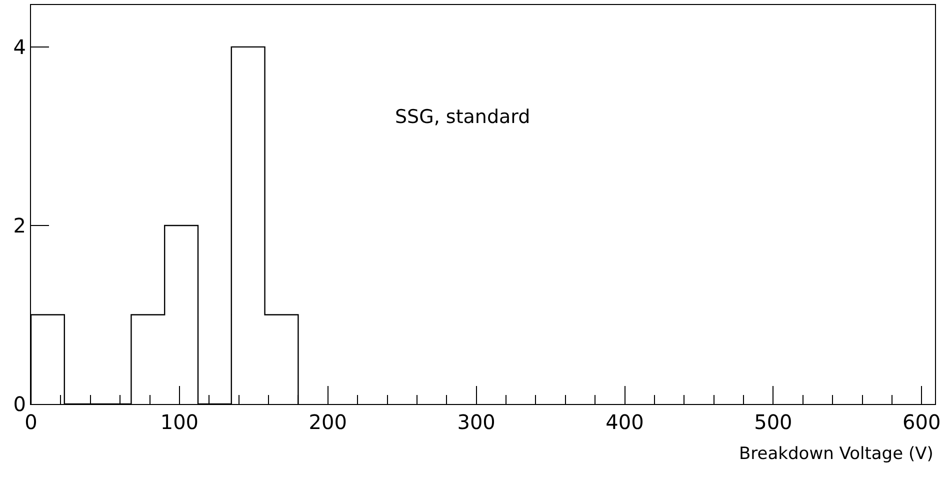 This screenshot has height=486, width=949. I want to click on y-tick-label: 0, so click(19, 404).